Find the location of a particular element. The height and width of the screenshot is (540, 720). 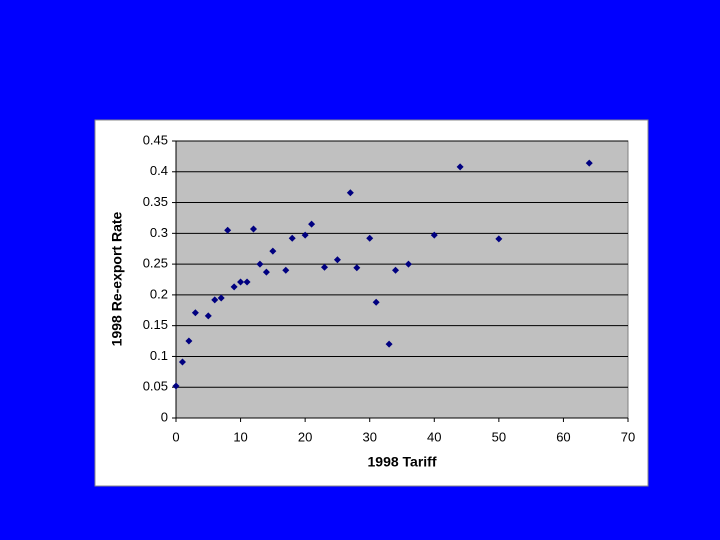

x-tick-label: 30 is located at coordinates (369, 436).